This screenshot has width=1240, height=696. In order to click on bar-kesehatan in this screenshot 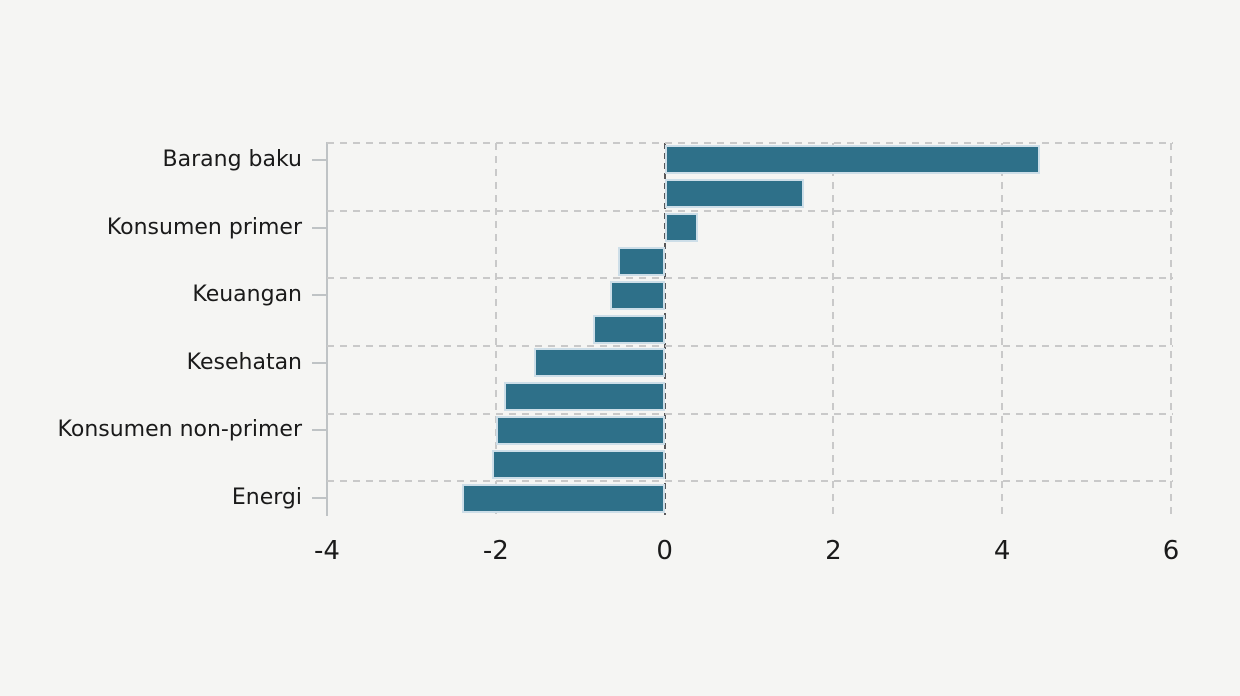, I will do `click(599, 363)`.